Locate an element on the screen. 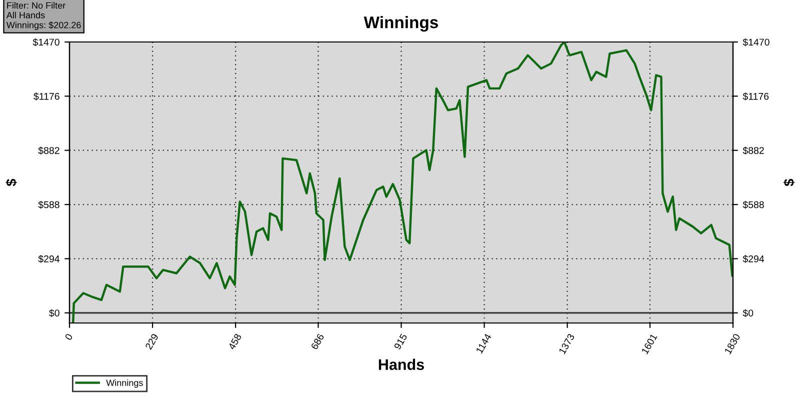 The height and width of the screenshot is (404, 802). chart-title: Winnings is located at coordinates (401, 24).